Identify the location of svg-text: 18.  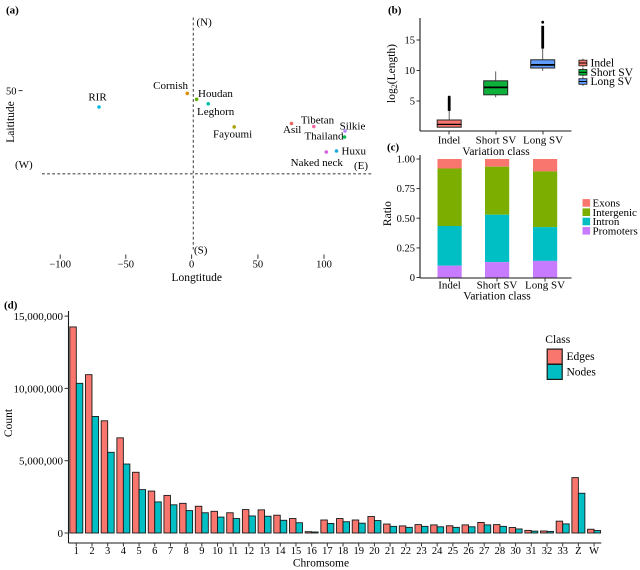
(343, 551).